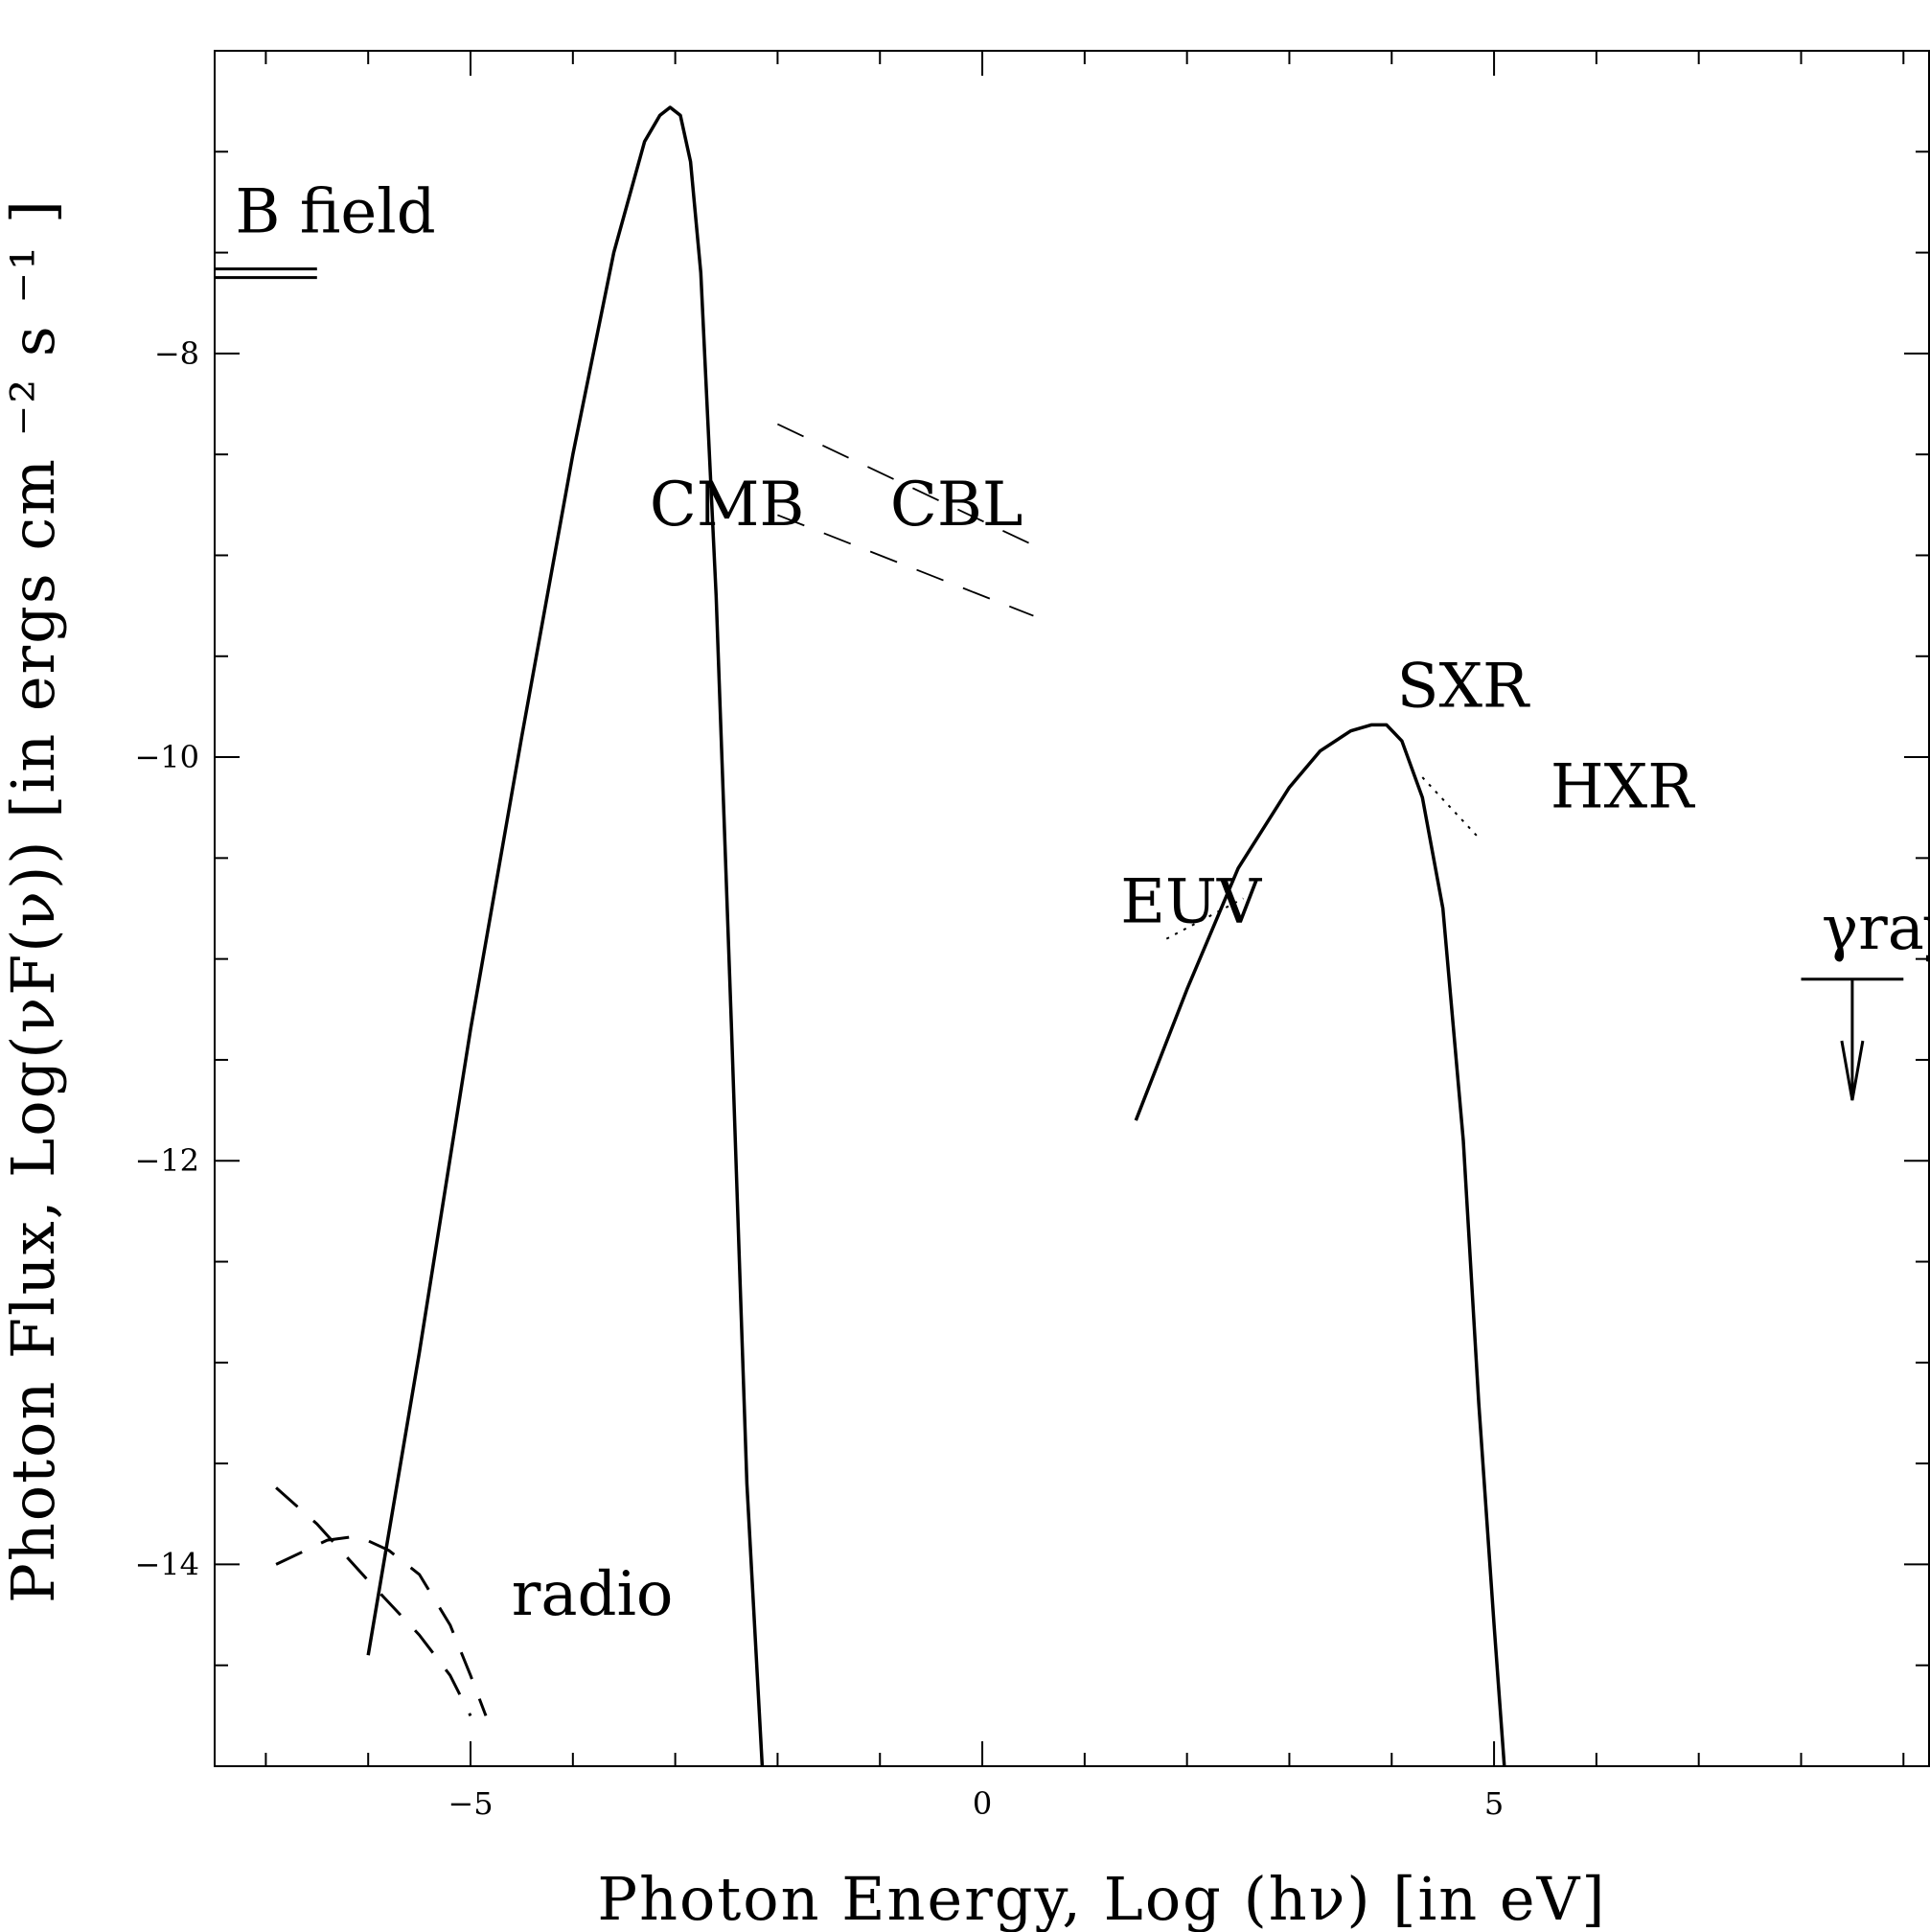 This screenshot has width=1930, height=1932. Describe the element at coordinates (1450, 807) in the screenshot. I see `series-hxr-line` at that location.